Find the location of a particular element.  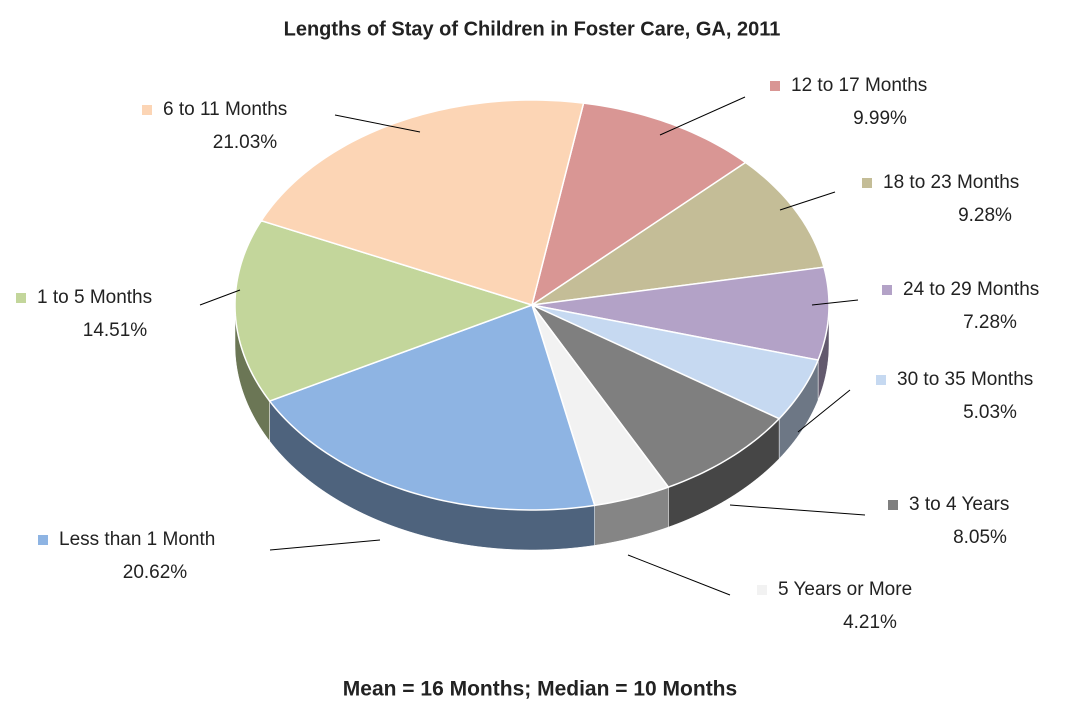

category-label: 24 to 29 Months is located at coordinates (971, 289).